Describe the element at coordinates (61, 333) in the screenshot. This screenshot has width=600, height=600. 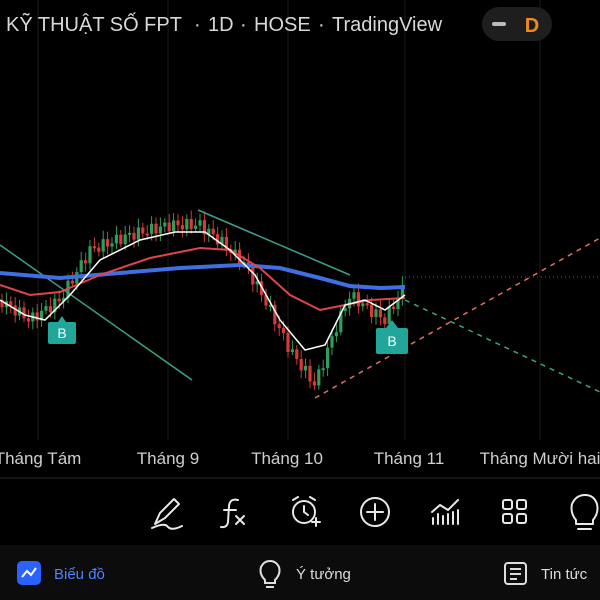
I see `marker-label: B` at that location.